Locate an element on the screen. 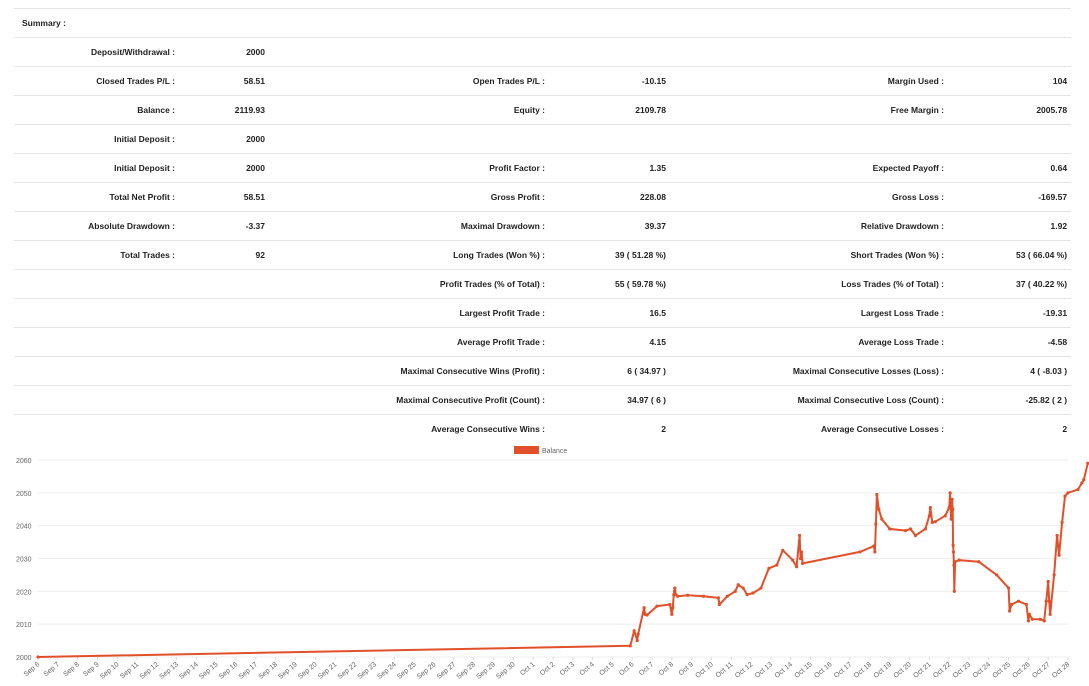 This screenshot has height=686, width=1089. stat-label: Maximal Consecutive Wins (Profit) : is located at coordinates (409, 371).